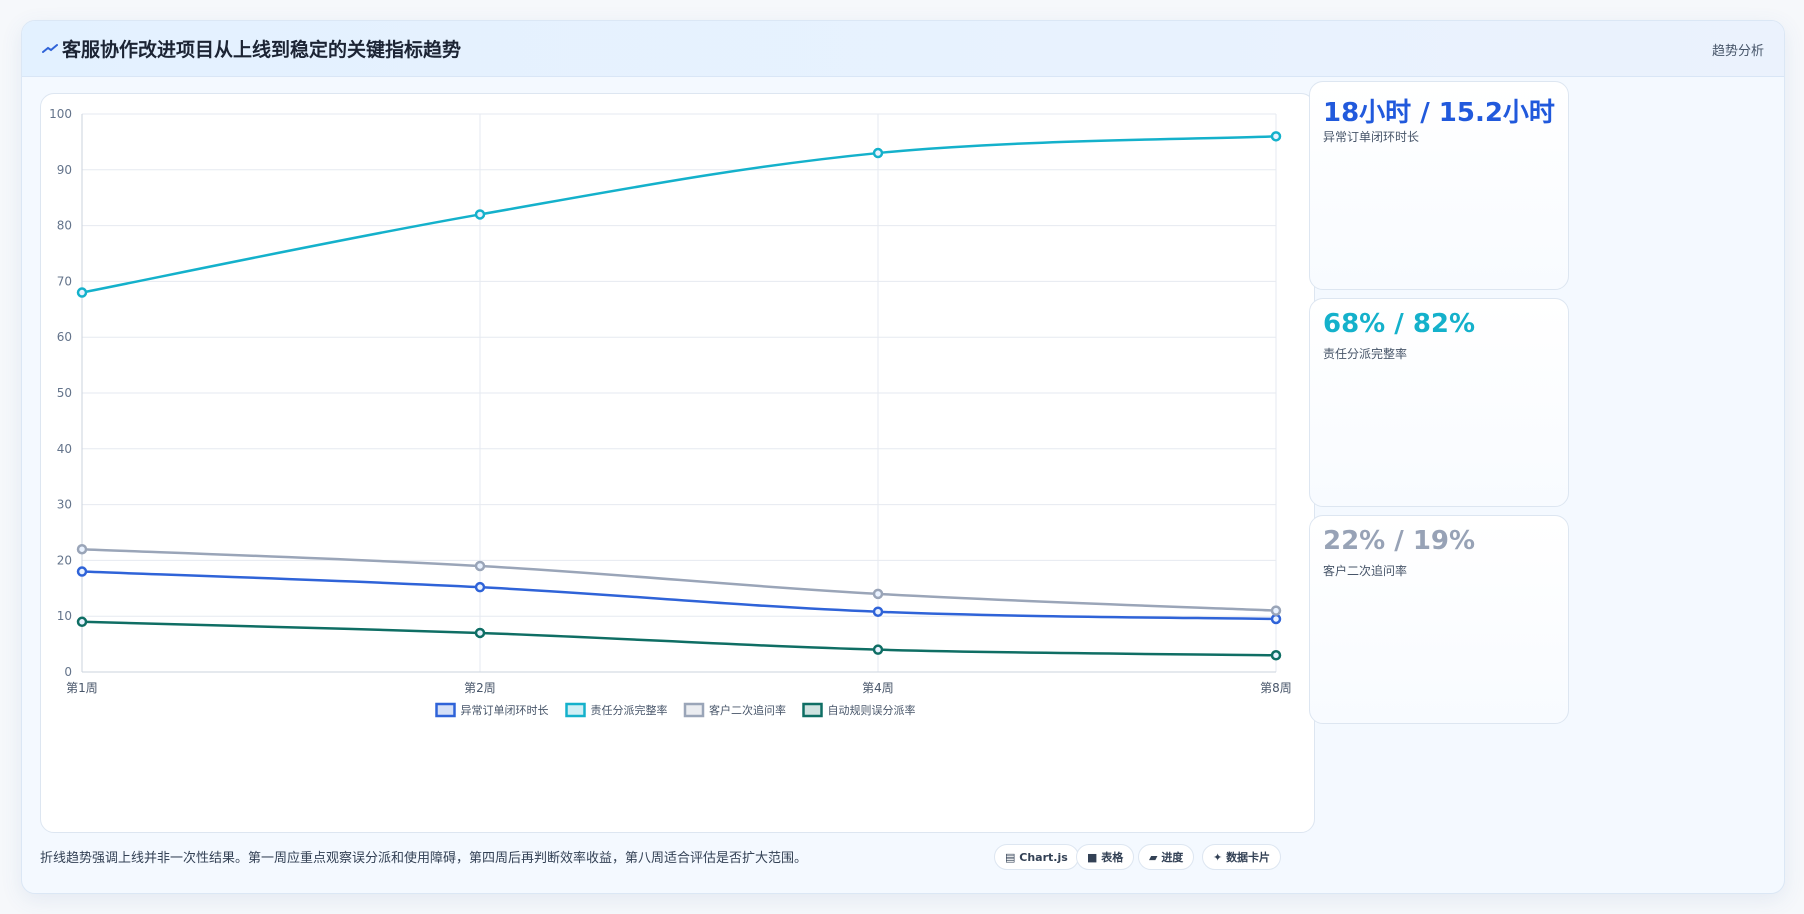 Image resolution: width=1804 pixels, height=914 pixels. Describe the element at coordinates (262, 50) in the screenshot. I see `page-title: 客服协作改进项目从上线到稳定的关键指标趋势` at that location.